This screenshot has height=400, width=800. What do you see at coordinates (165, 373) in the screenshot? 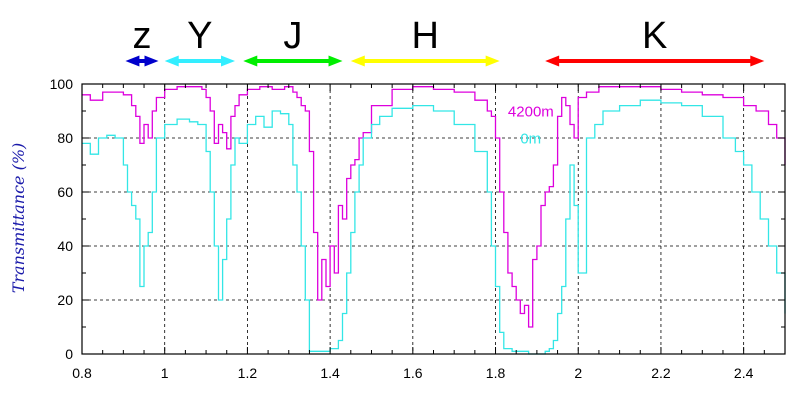
I see `x-tick-label: 1` at bounding box center [165, 373].